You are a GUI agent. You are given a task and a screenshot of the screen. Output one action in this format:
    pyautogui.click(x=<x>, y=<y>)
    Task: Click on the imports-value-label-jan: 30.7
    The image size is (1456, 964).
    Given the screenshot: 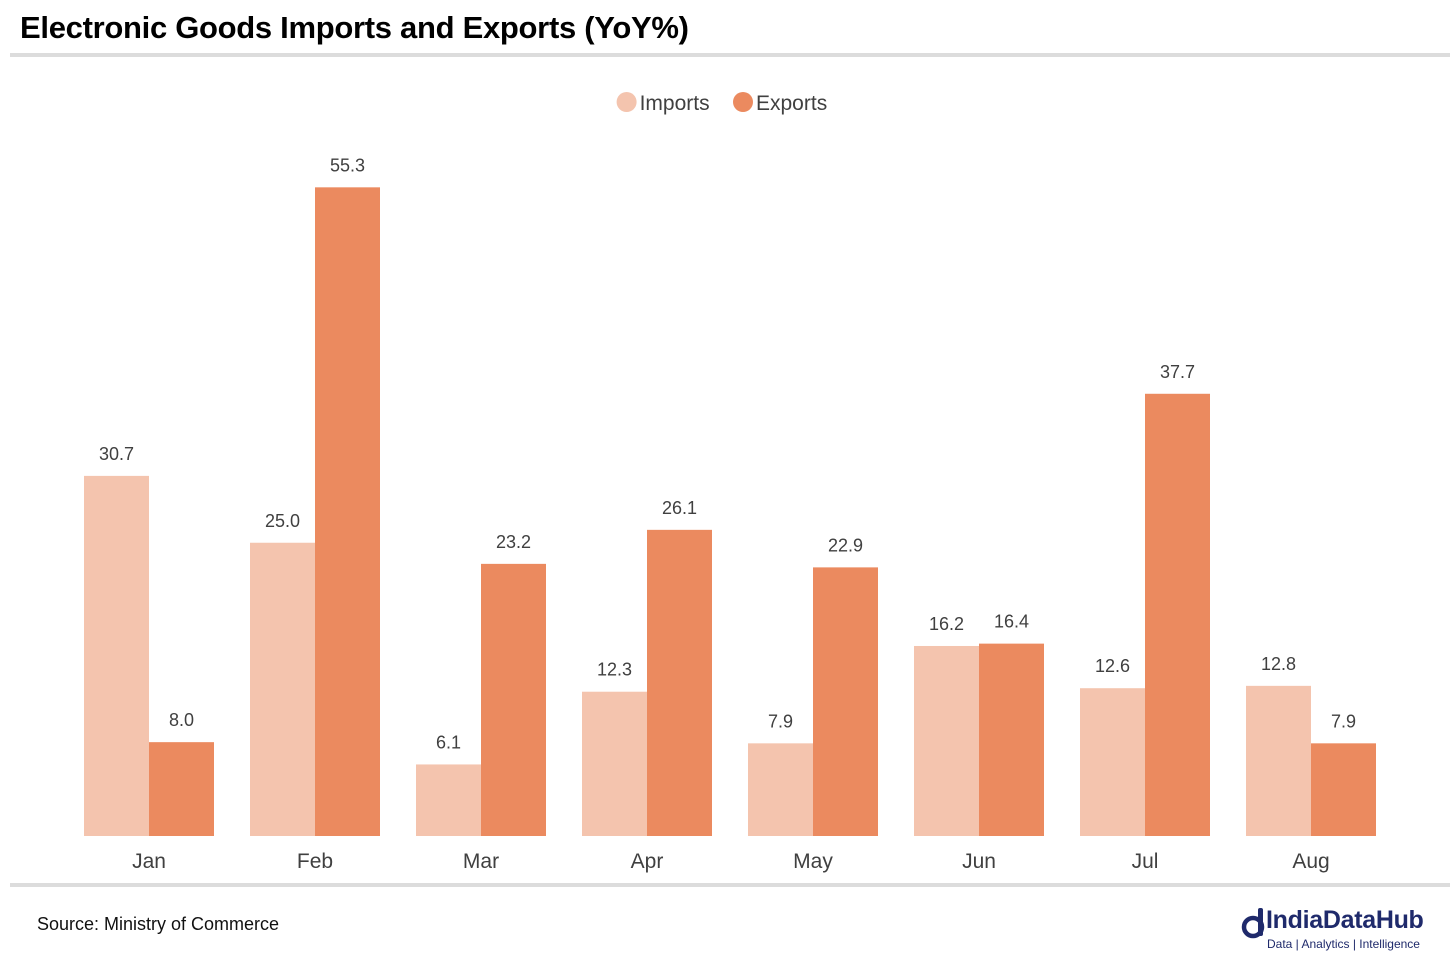 What is the action you would take?
    pyautogui.click(x=116, y=454)
    